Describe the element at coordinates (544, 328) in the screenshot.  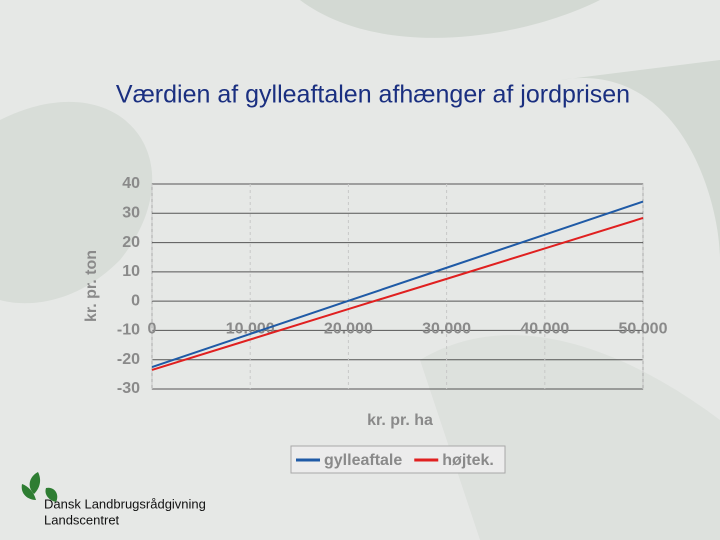
I see `x-tick-label: 40.000` at that location.